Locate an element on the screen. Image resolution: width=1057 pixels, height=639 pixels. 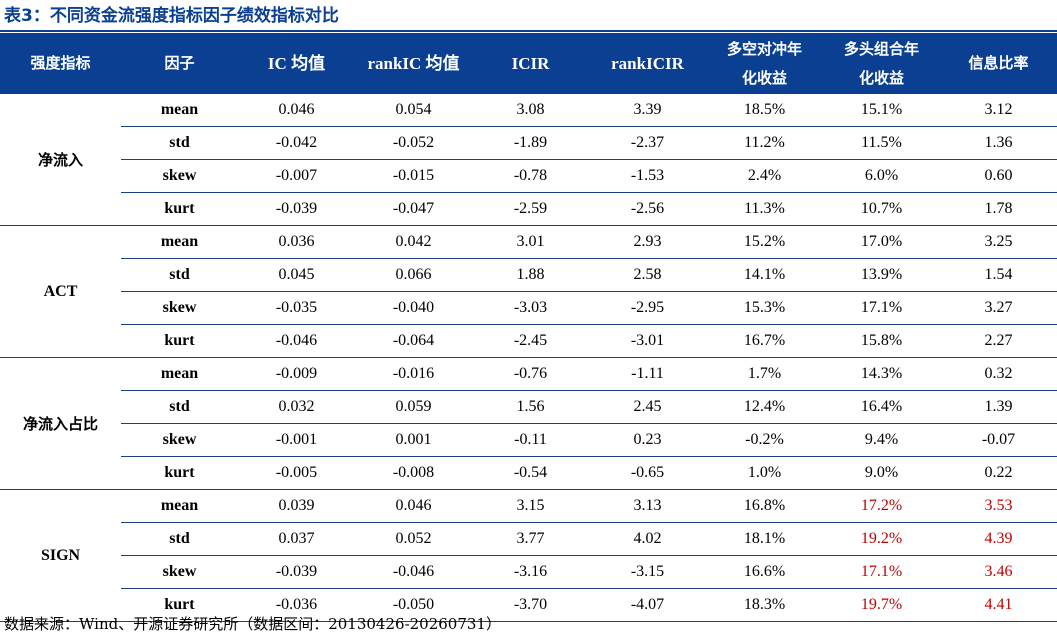
long-only-return-cell: 17.0% is located at coordinates (881, 242).